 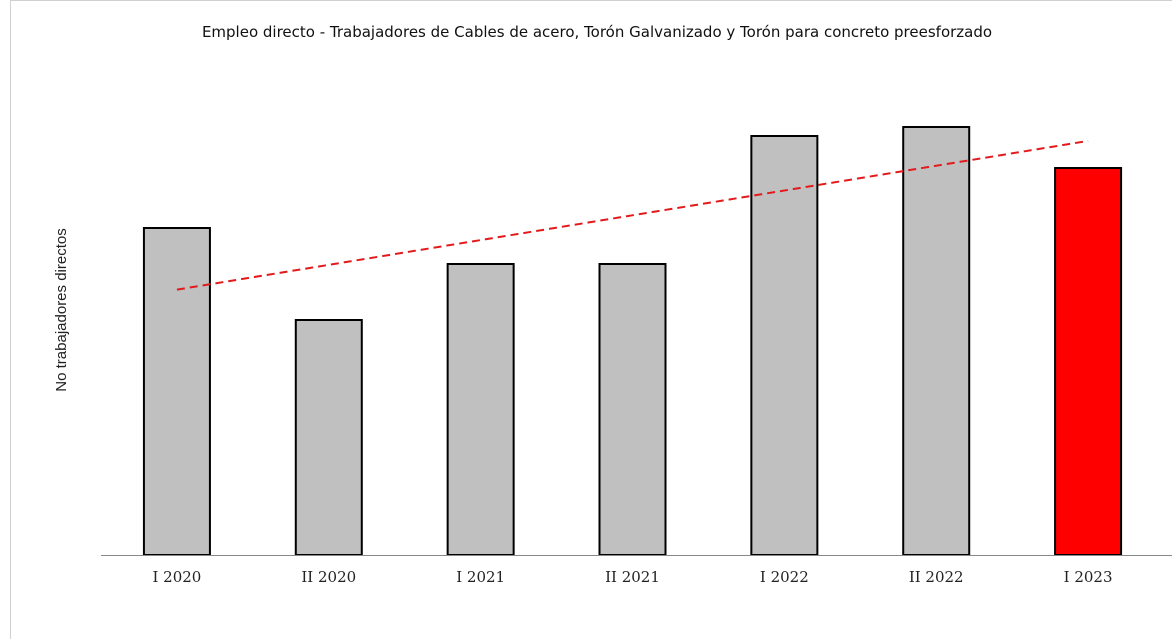 What do you see at coordinates (328, 577) in the screenshot?
I see `x-tick-label: II 2020` at bounding box center [328, 577].